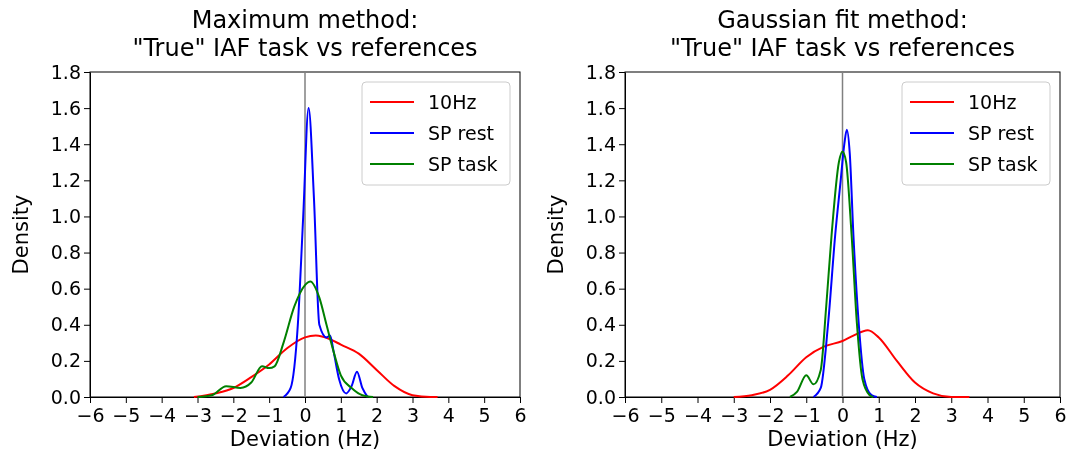  What do you see at coordinates (305, 34) in the screenshot?
I see `chart-title: Maximum method: "True" IAF task vs references` at bounding box center [305, 34].